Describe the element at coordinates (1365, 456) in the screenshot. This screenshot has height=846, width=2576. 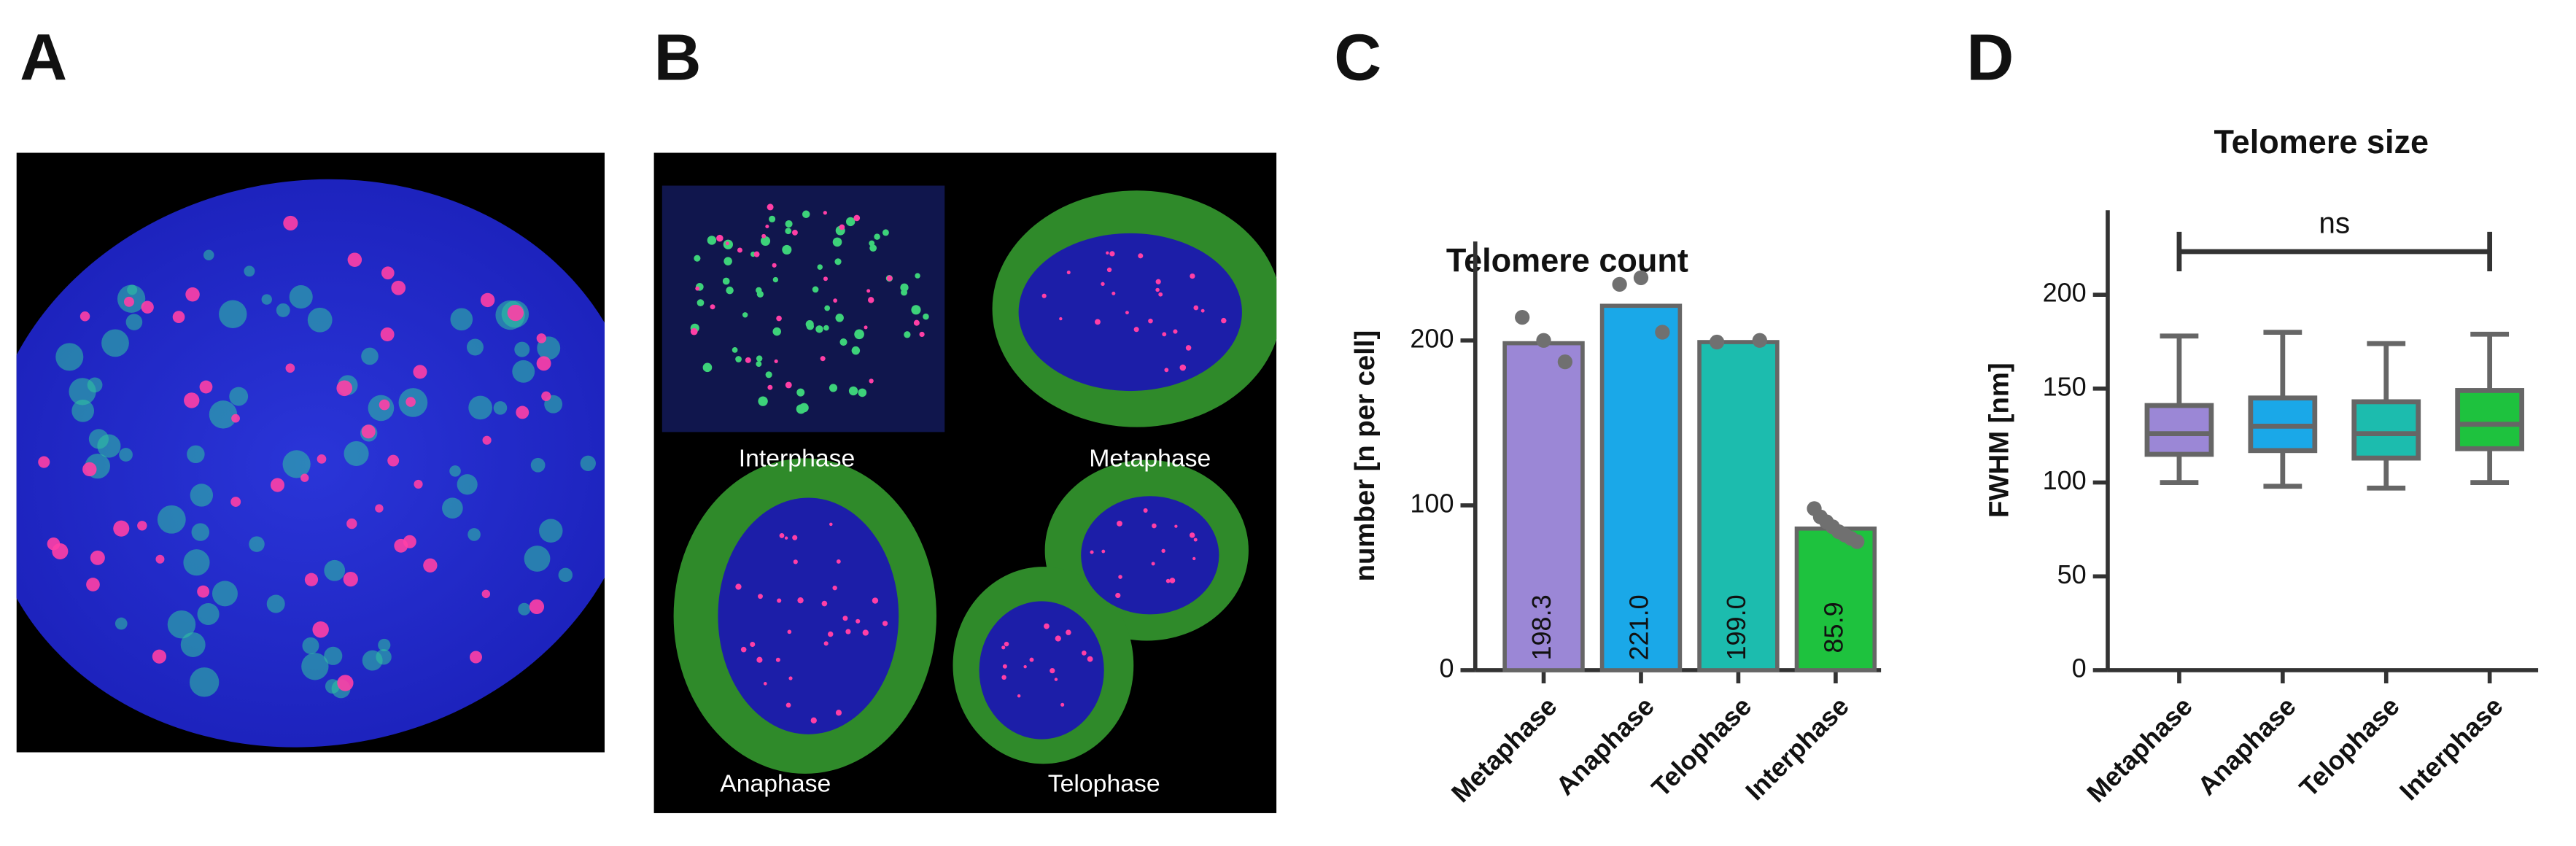
I see `y-axis-label: number [n per cell]` at that location.